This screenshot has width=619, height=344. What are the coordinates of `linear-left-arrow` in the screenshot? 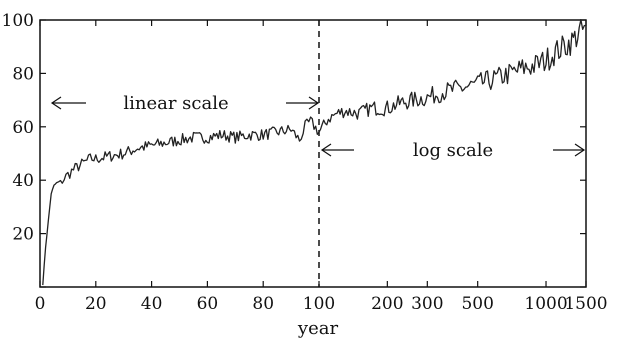 It's located at (68, 103).